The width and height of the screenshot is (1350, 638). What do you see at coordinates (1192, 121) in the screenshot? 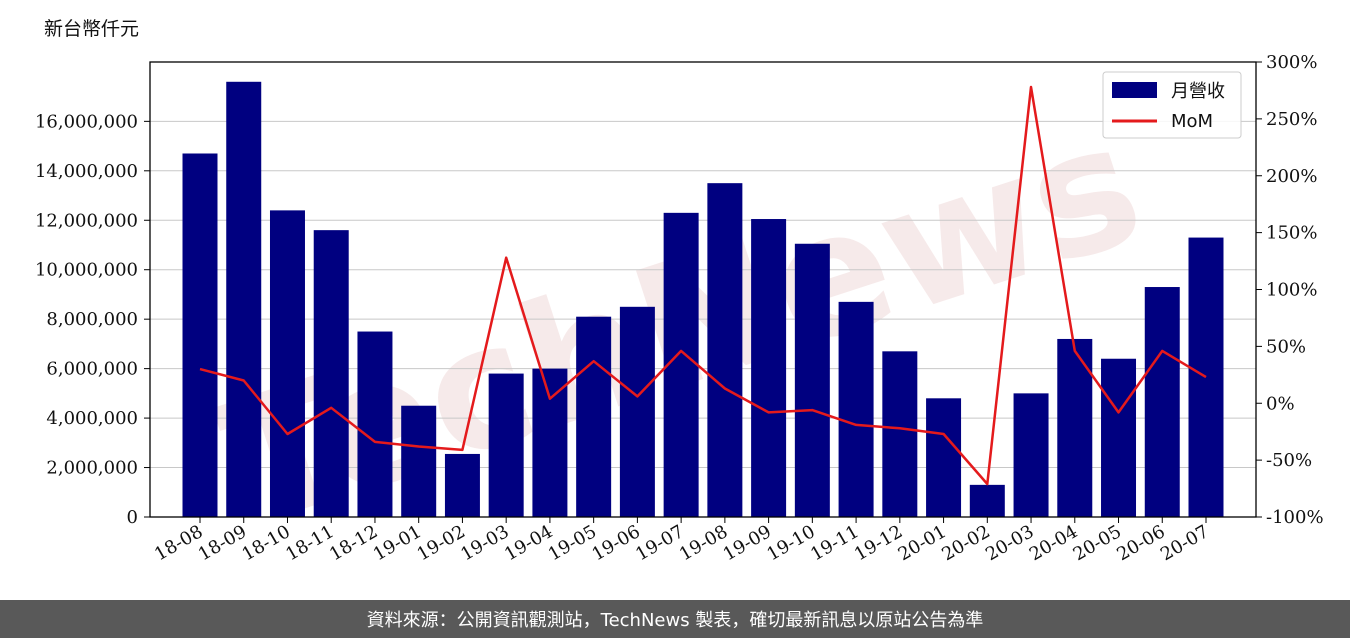
I see `legend-label-mom: MoM` at bounding box center [1192, 121].